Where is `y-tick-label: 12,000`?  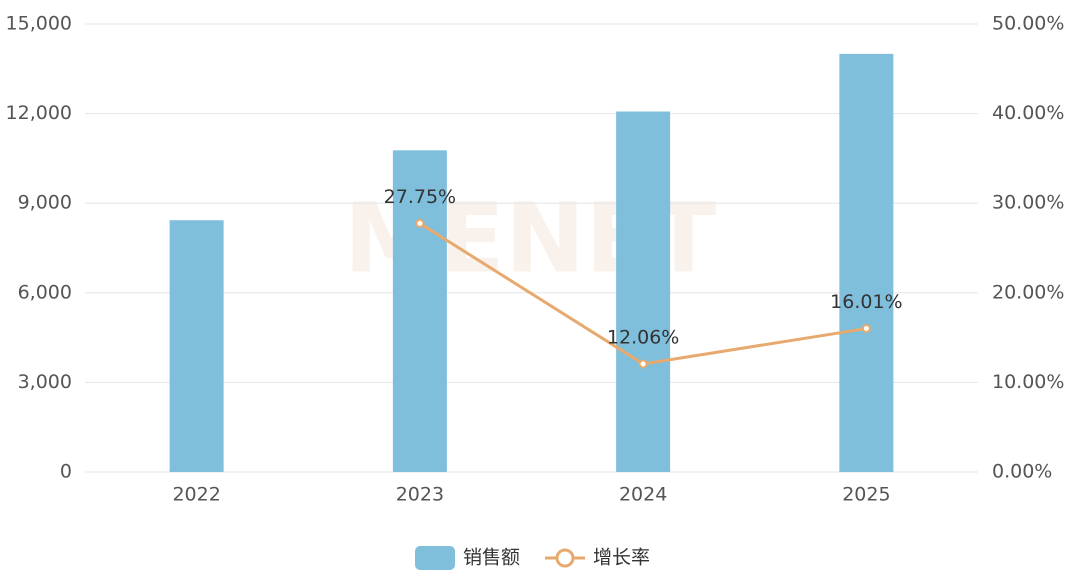
y-tick-label: 12,000 is located at coordinates (39, 113).